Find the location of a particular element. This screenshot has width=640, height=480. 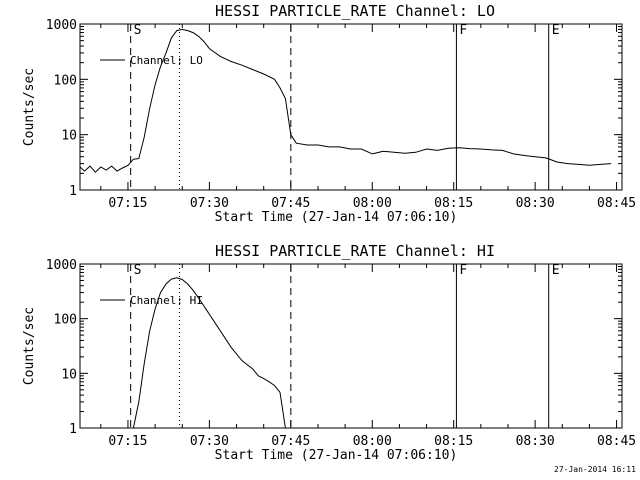

series-line is located at coordinates (209, 352).